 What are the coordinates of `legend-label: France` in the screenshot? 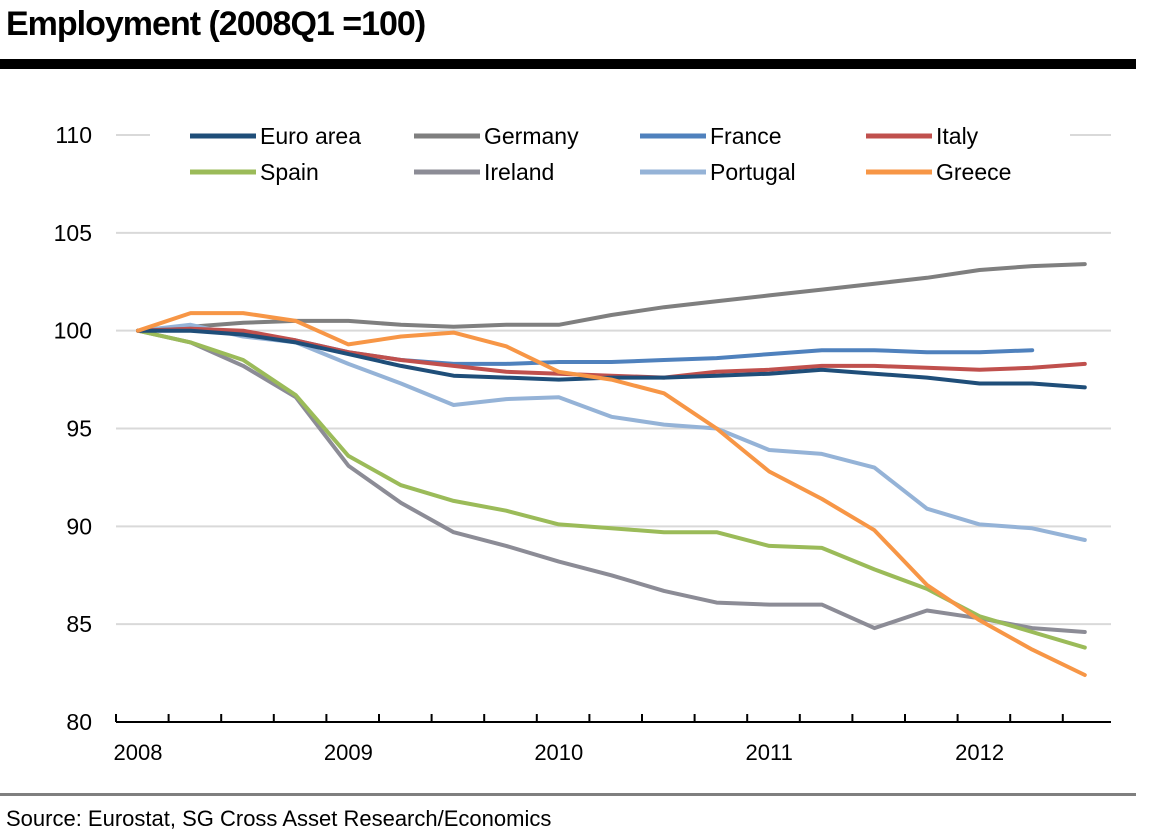 It's located at (746, 136).